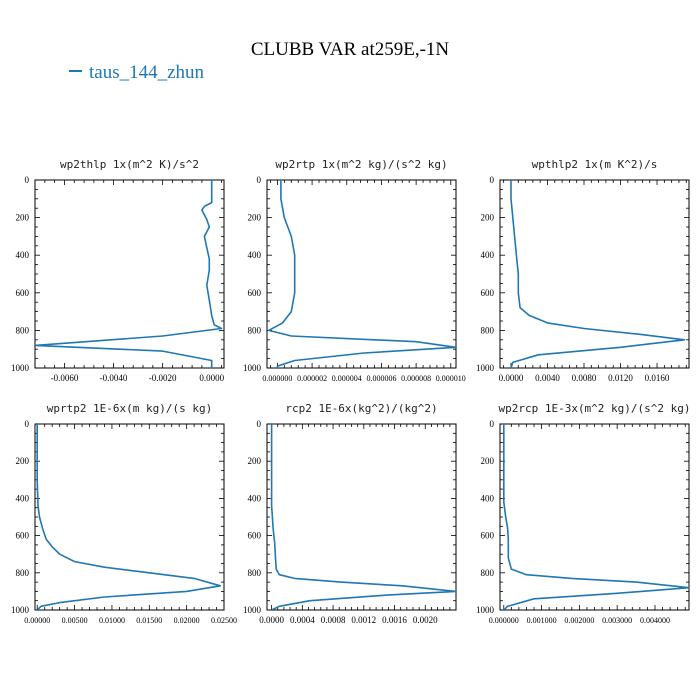 Image resolution: width=700 pixels, height=700 pixels. Describe the element at coordinates (547, 378) in the screenshot. I see `x-tick-label: 0.0040` at that location.